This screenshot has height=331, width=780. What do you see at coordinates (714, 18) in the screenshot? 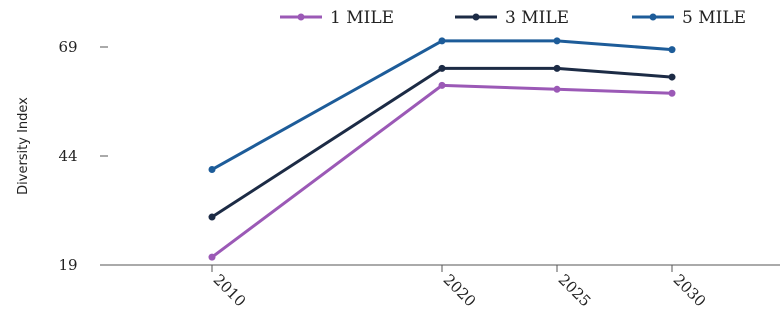
I see `legend-label: 5 MILE` at bounding box center [714, 18].